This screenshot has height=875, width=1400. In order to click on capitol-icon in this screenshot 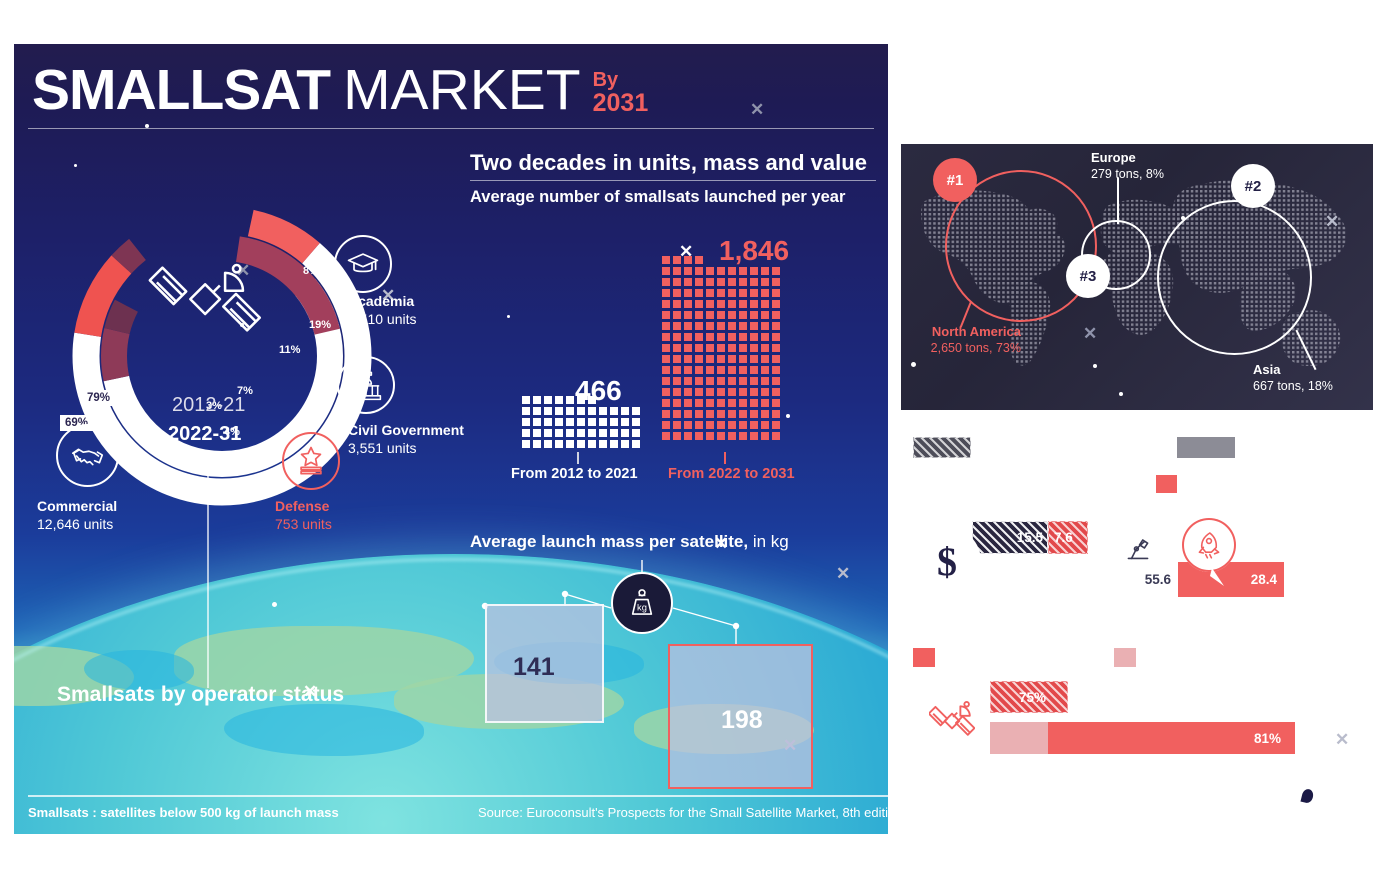, I will do `click(366, 384)`.